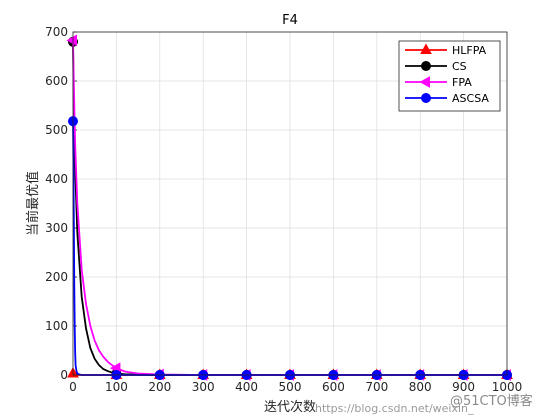 Image resolution: width=560 pixels, height=420 pixels. Describe the element at coordinates (470, 98) in the screenshot. I see `legend-label: ASCSA` at that location.